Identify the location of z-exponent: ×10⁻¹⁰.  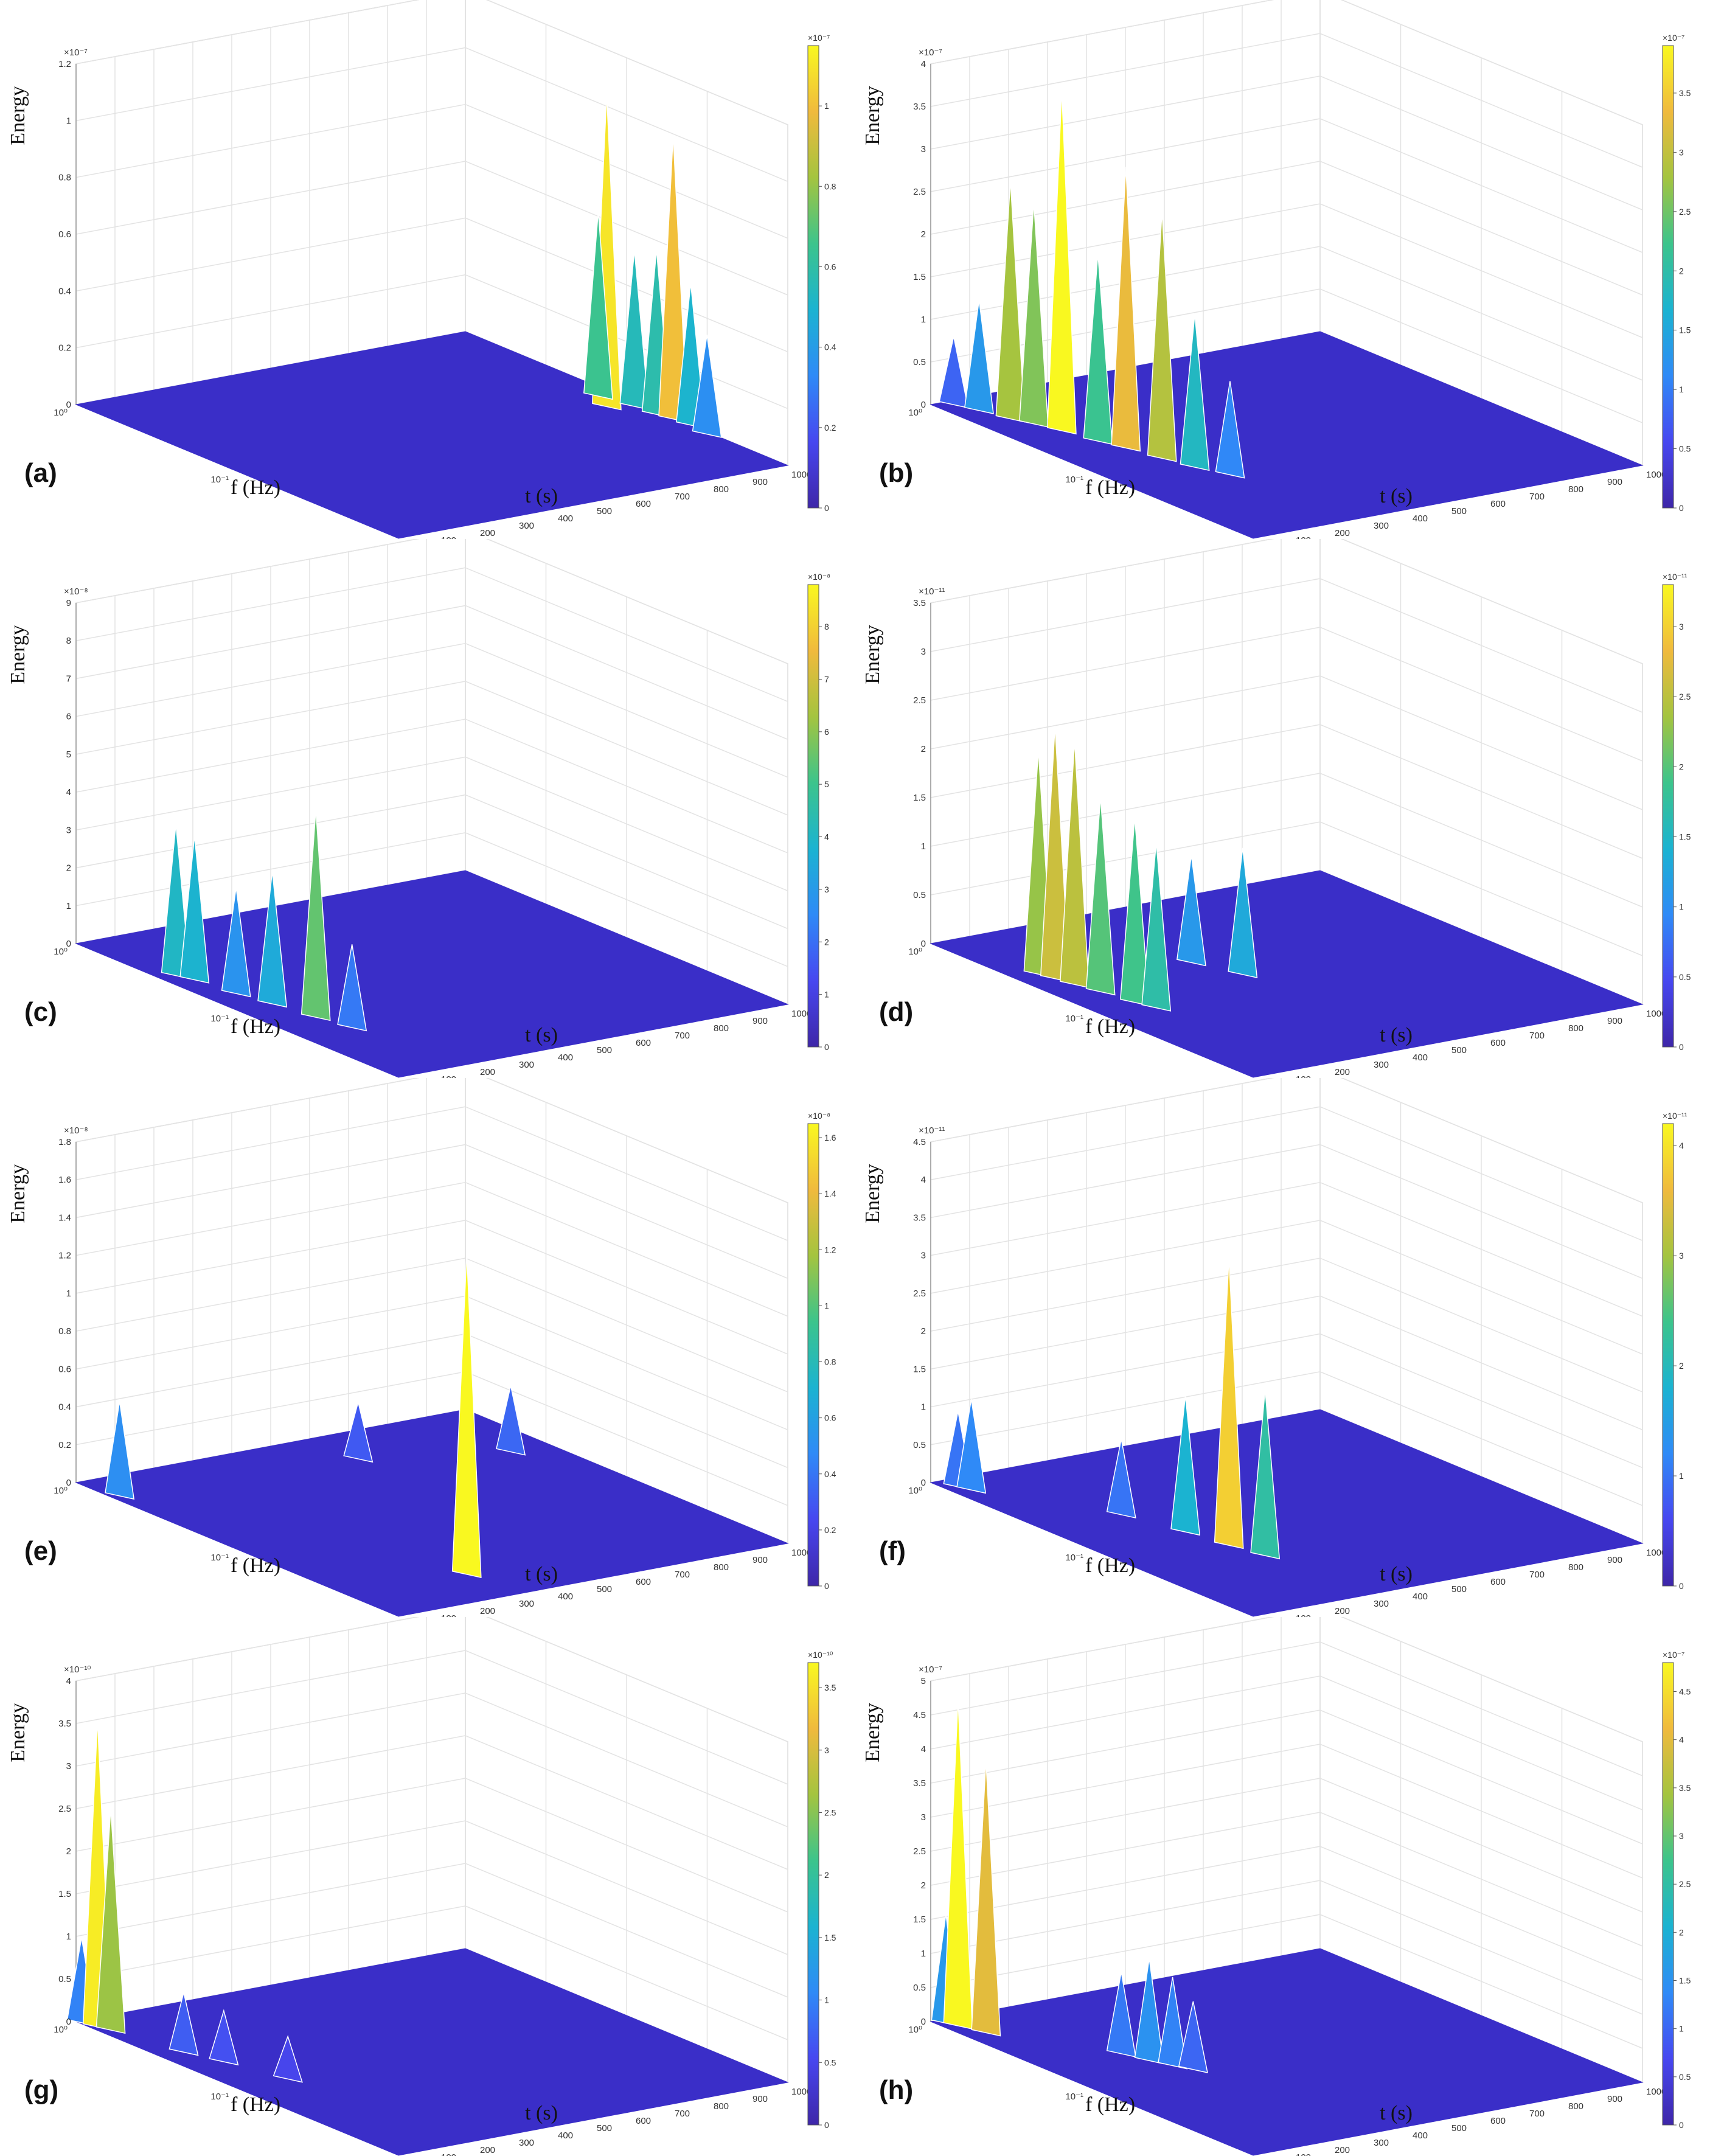
(78, 1670).